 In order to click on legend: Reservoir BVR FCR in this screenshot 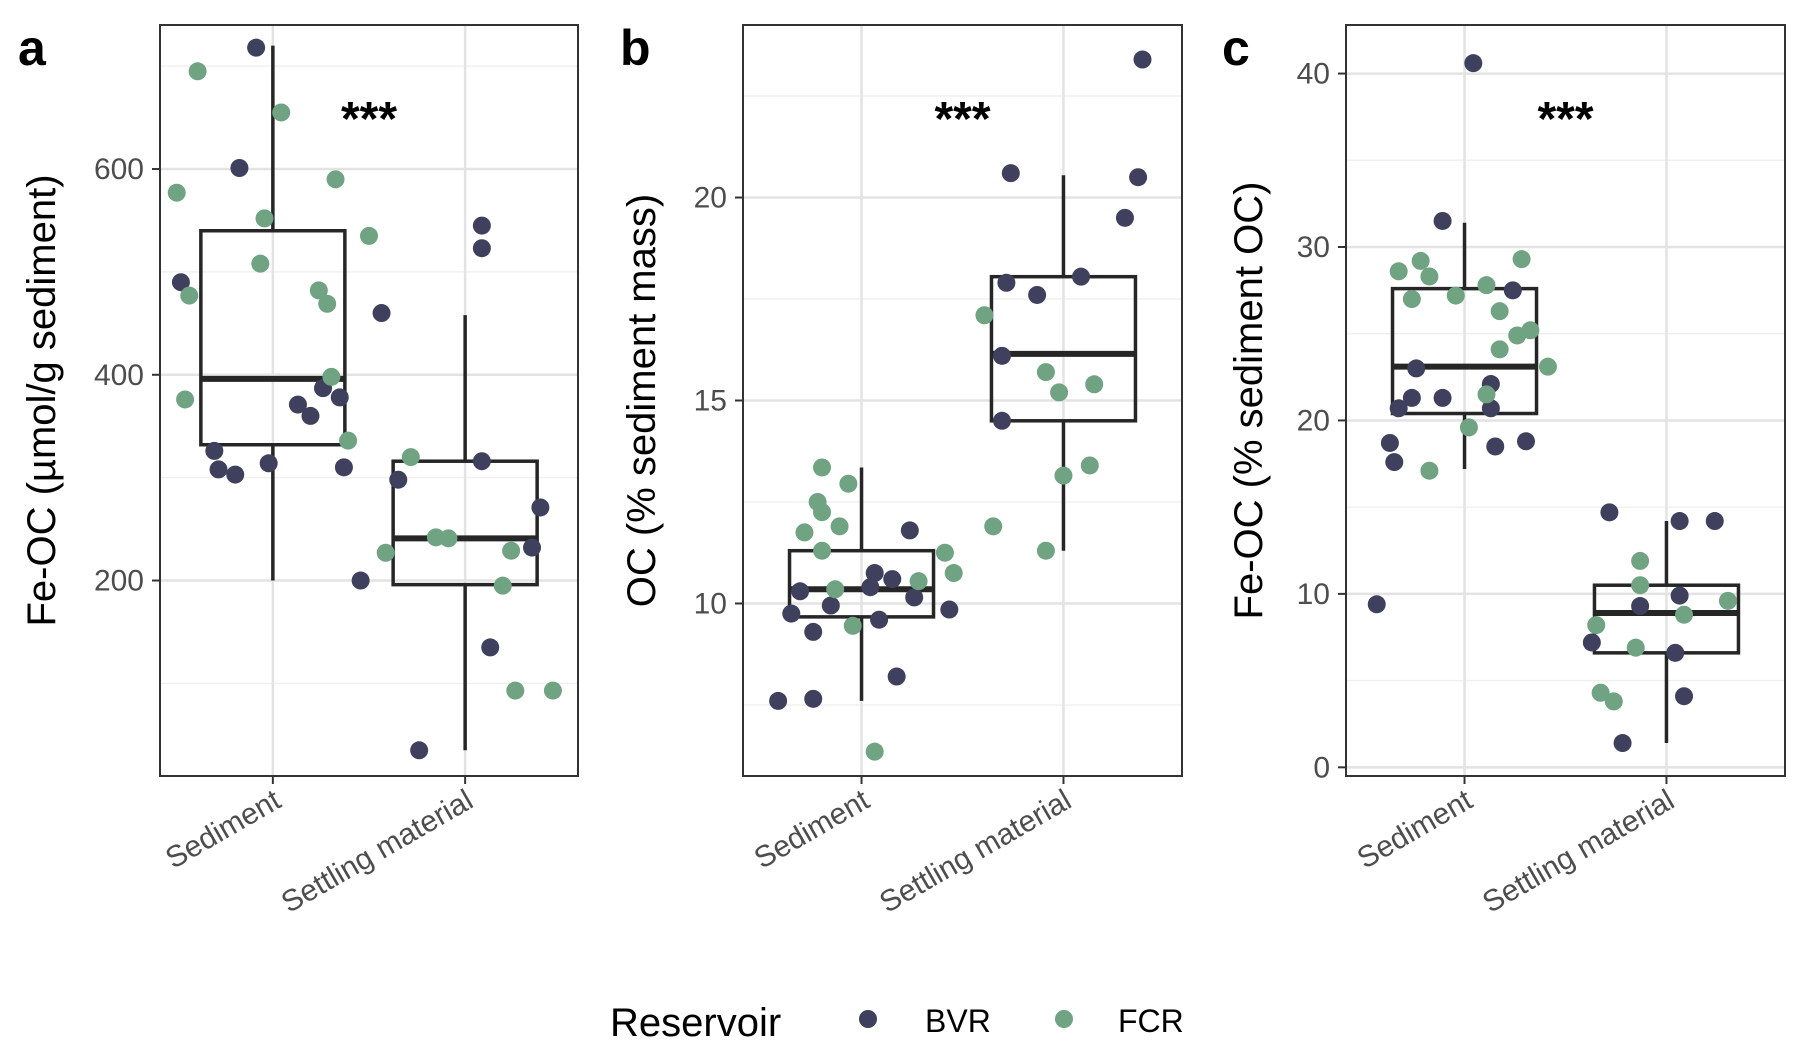, I will do `click(897, 1023)`.